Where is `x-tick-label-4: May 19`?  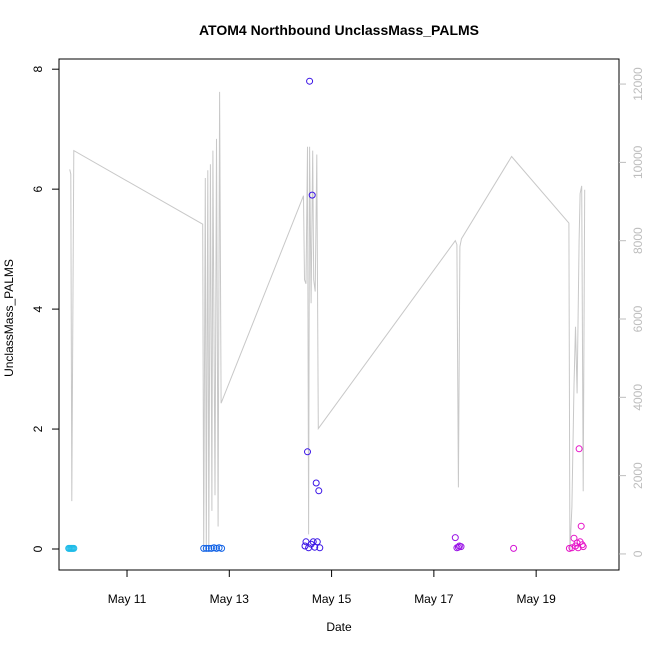 x-tick-label-4: May 19 is located at coordinates (536, 599).